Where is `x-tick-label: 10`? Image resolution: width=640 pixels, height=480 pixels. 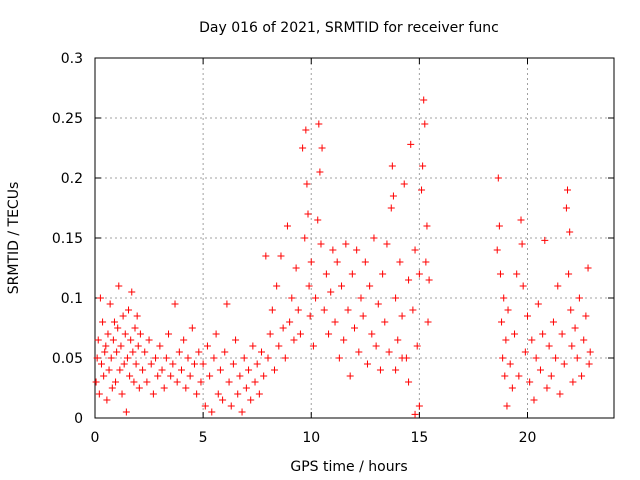
x-tick-label: 10 is located at coordinates (311, 438).